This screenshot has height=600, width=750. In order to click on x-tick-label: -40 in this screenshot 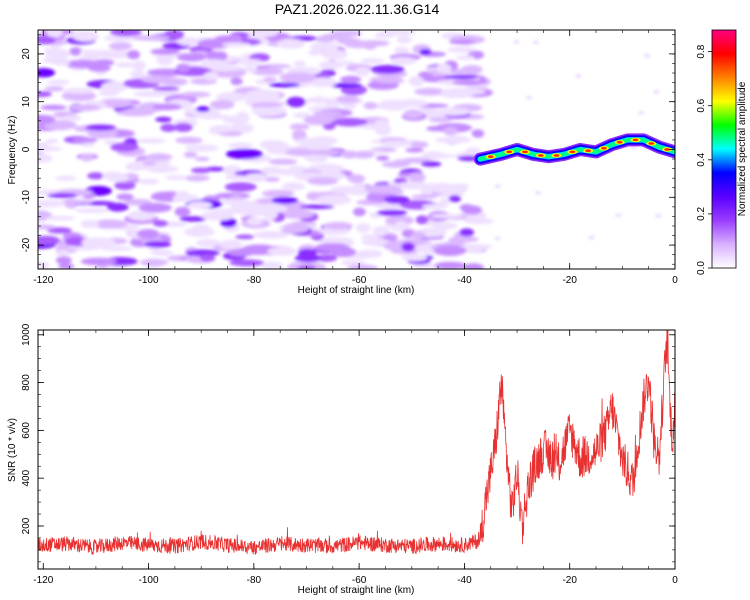, I will do `click(464, 580)`.